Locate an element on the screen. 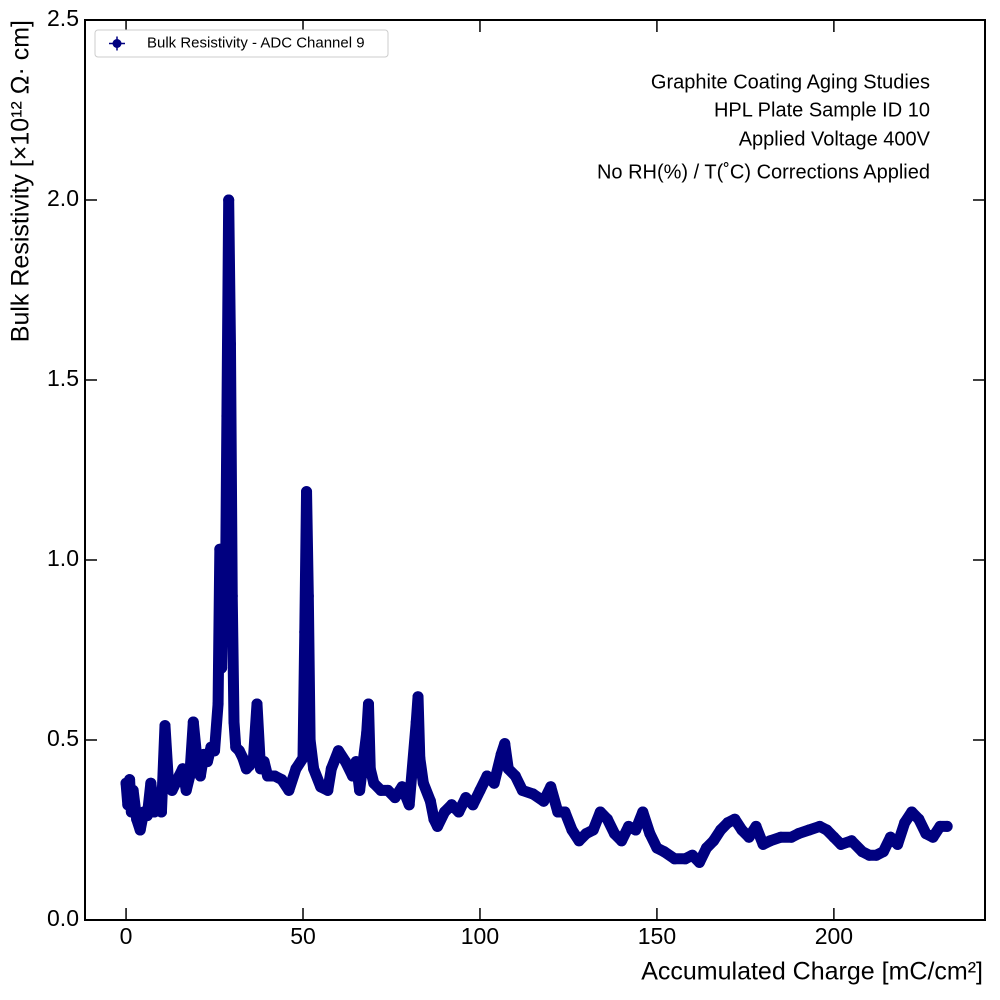 This screenshot has height=1000, width=1000. legend-box is located at coordinates (241, 43).